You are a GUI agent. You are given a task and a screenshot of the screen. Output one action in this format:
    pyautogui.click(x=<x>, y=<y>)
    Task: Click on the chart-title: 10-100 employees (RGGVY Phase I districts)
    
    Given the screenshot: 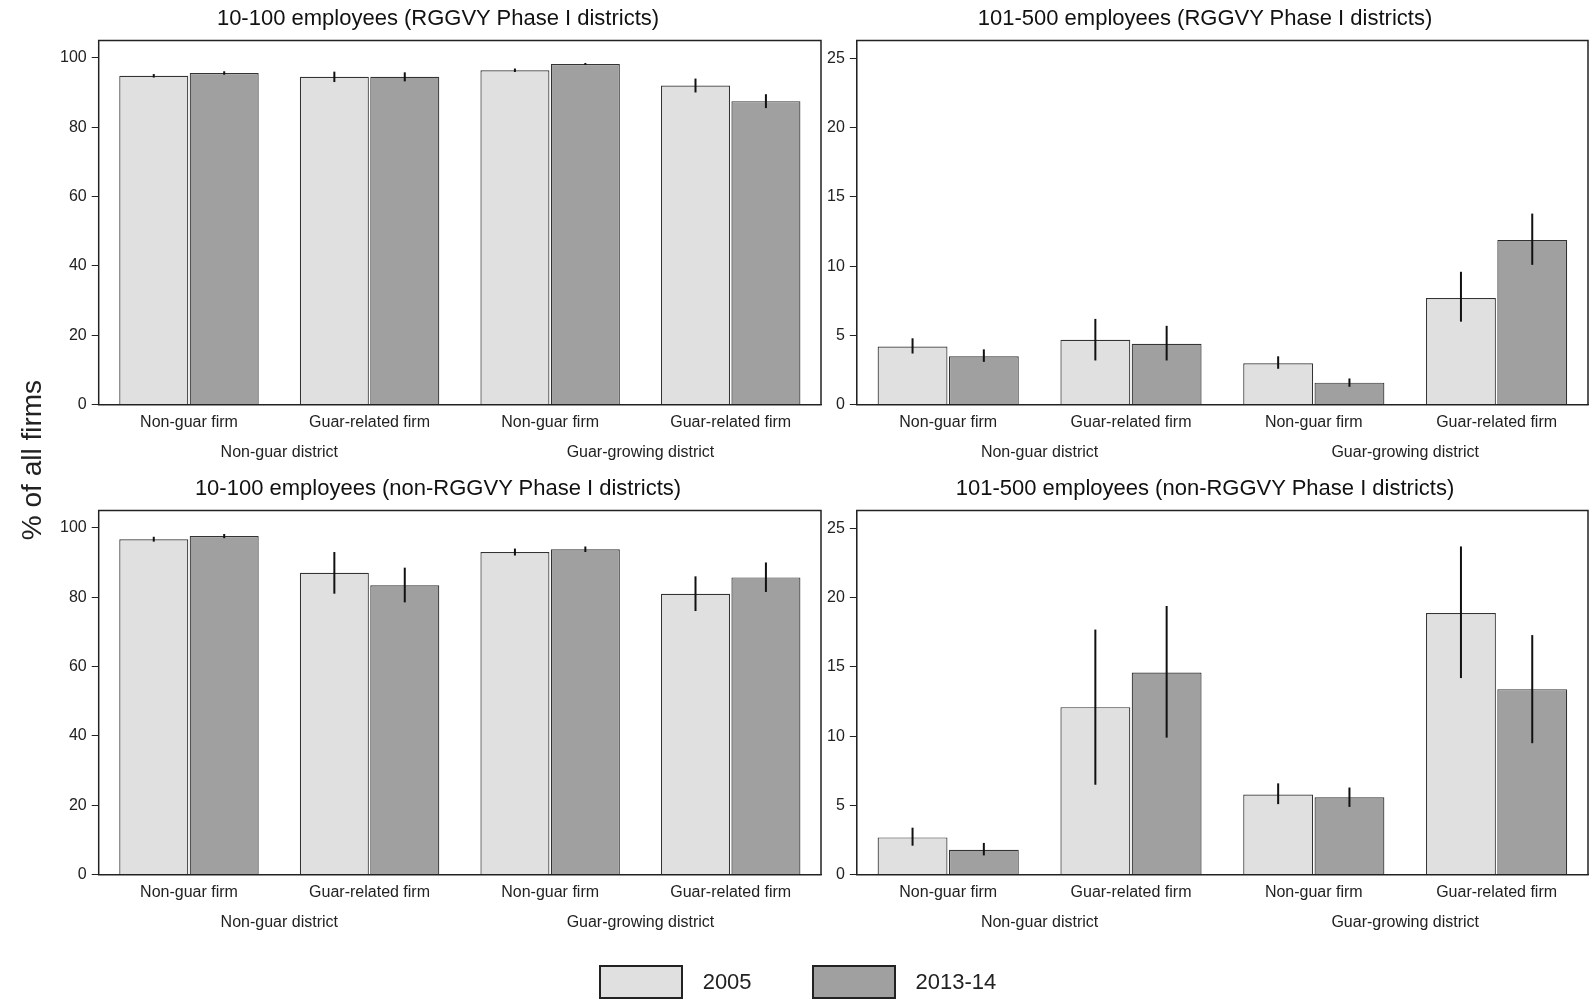 What is the action you would take?
    pyautogui.click(x=438, y=18)
    